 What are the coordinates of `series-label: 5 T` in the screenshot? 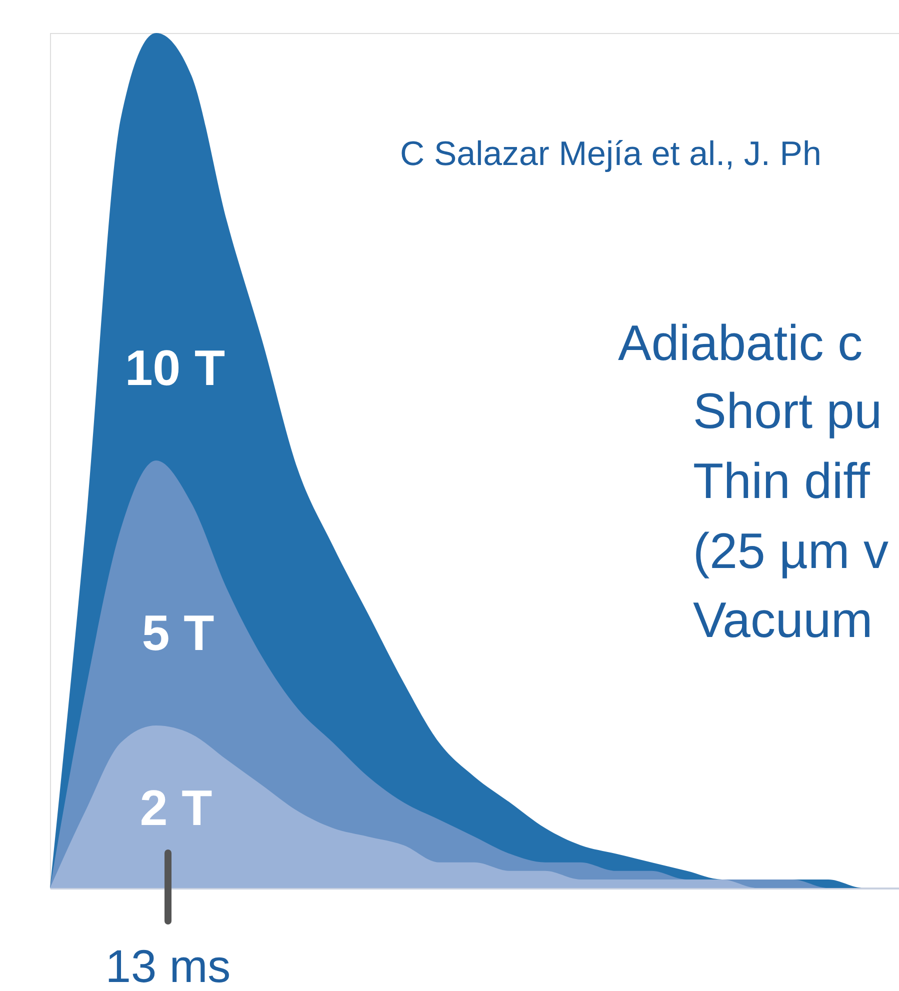 It's located at (178, 633).